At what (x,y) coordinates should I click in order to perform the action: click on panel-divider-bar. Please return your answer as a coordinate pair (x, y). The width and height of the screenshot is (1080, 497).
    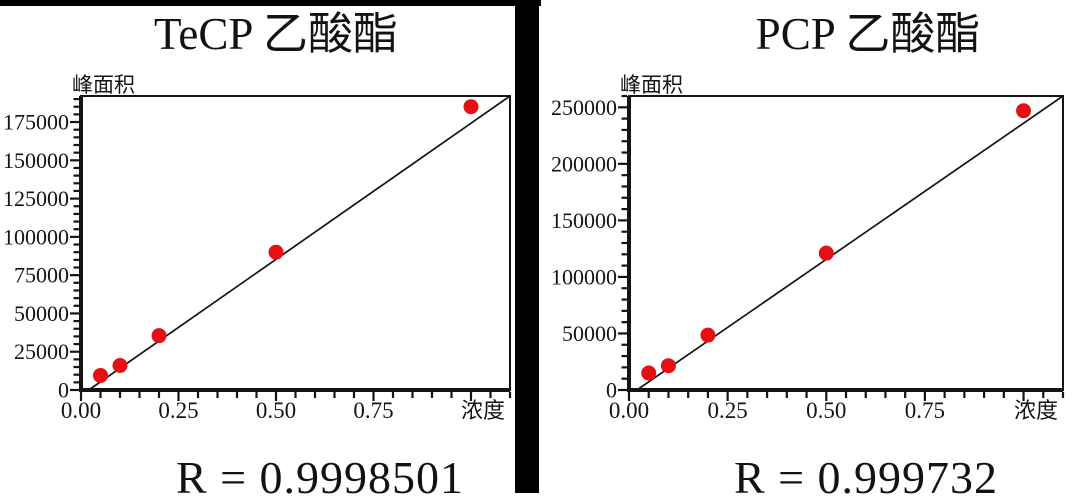
    Looking at the image, I should click on (527, 246).